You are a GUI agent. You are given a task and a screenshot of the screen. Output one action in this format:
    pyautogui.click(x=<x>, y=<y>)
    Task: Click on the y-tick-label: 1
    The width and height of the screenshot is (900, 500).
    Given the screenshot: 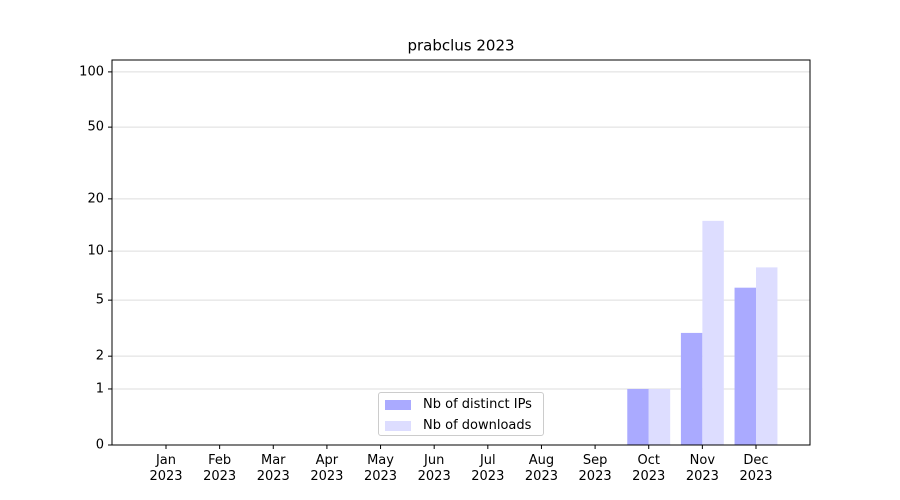 What is the action you would take?
    pyautogui.click(x=100, y=388)
    